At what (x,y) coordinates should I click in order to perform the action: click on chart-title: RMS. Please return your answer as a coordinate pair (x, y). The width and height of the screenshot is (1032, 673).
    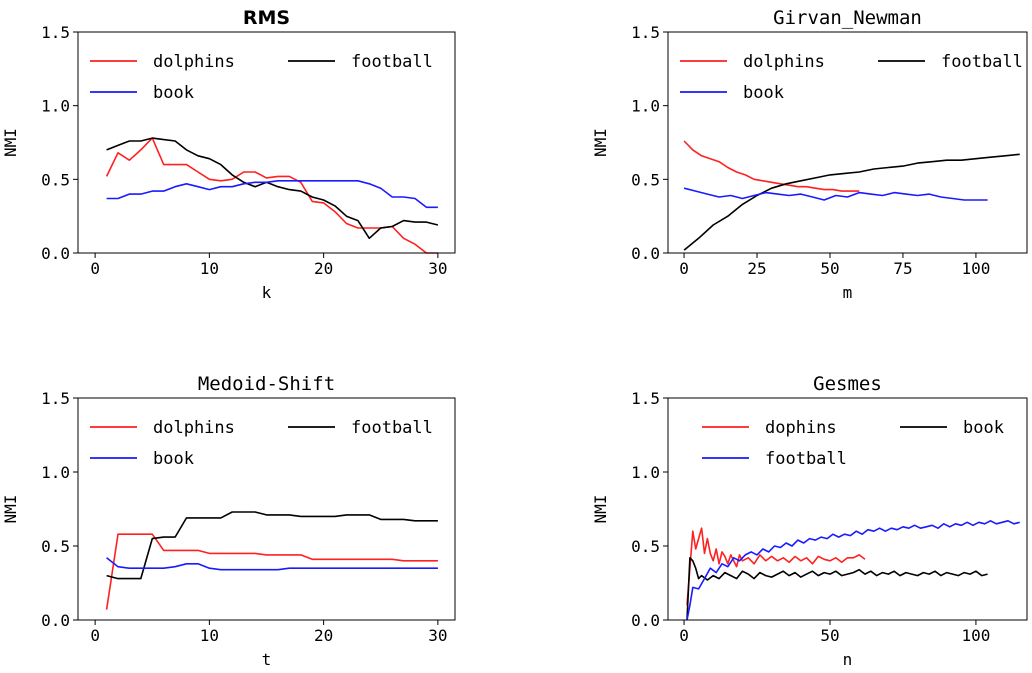
    Looking at the image, I should click on (266, 18).